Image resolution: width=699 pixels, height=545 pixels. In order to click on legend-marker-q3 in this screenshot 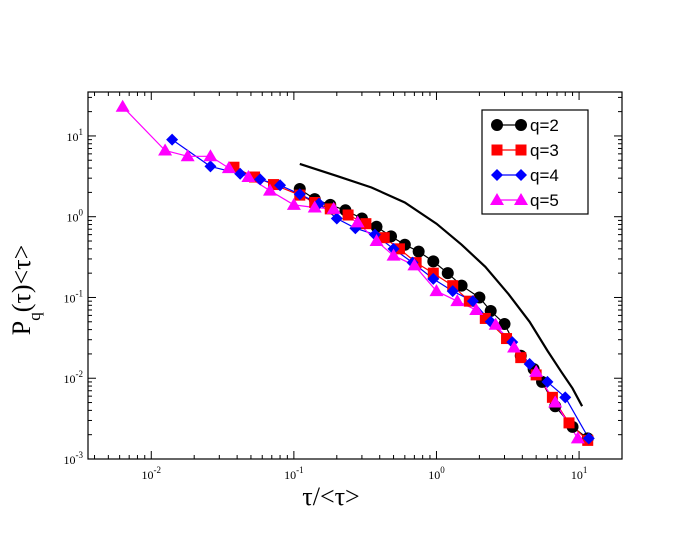, I will do `click(497, 150)`.